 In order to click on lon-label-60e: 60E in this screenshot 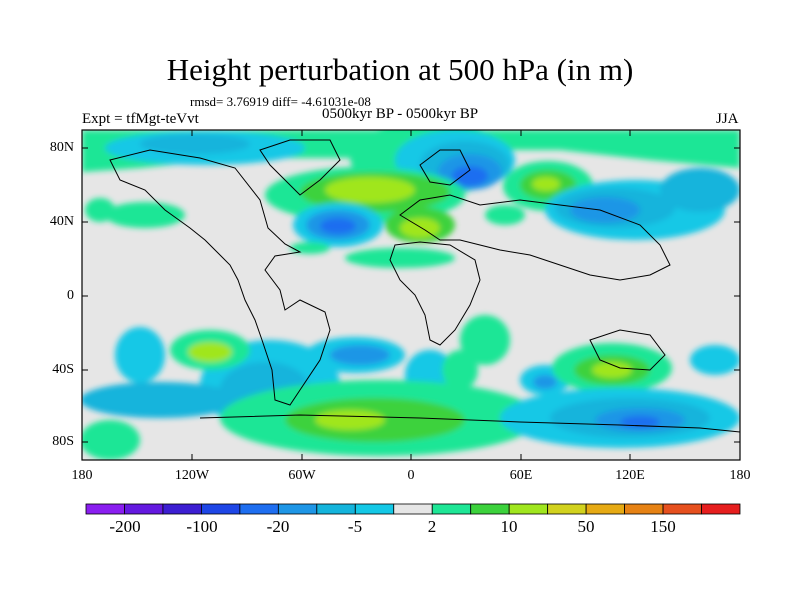, I will do `click(521, 475)`.